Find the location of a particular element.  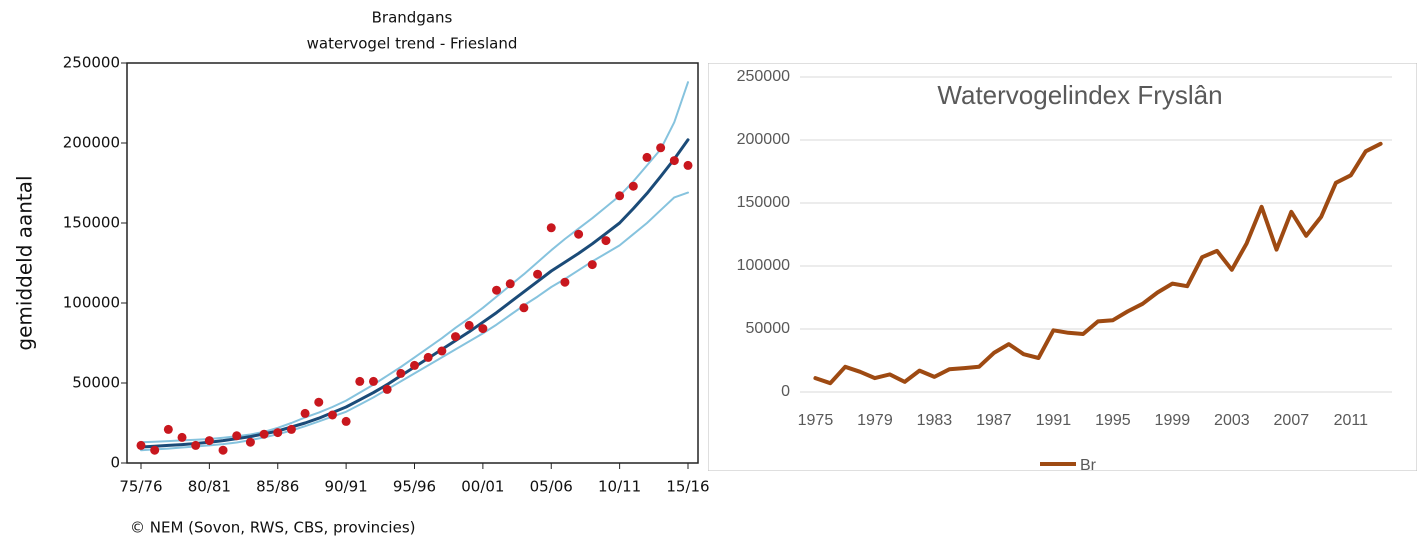

legend-label: Br is located at coordinates (1088, 465).